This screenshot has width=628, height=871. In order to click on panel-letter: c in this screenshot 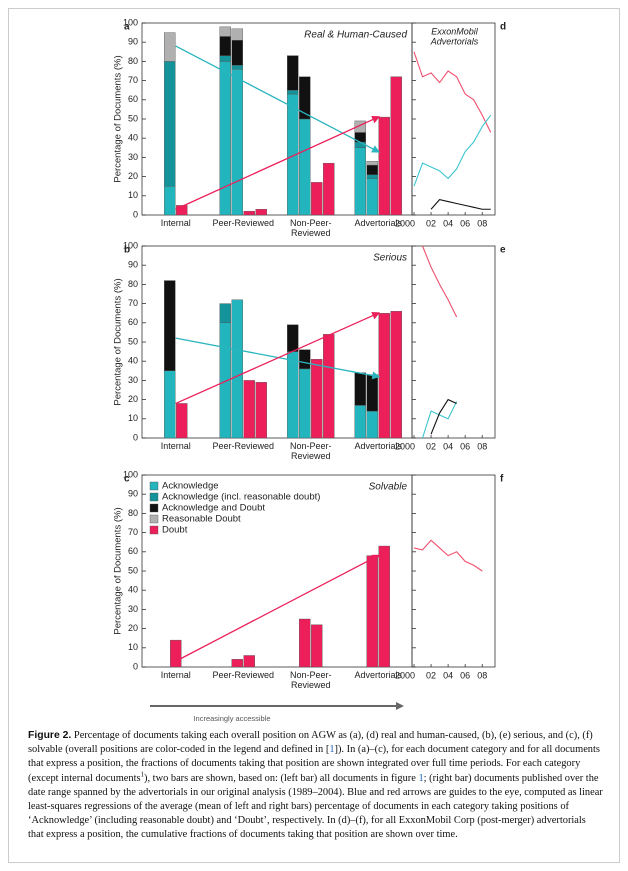, I will do `click(127, 479)`.